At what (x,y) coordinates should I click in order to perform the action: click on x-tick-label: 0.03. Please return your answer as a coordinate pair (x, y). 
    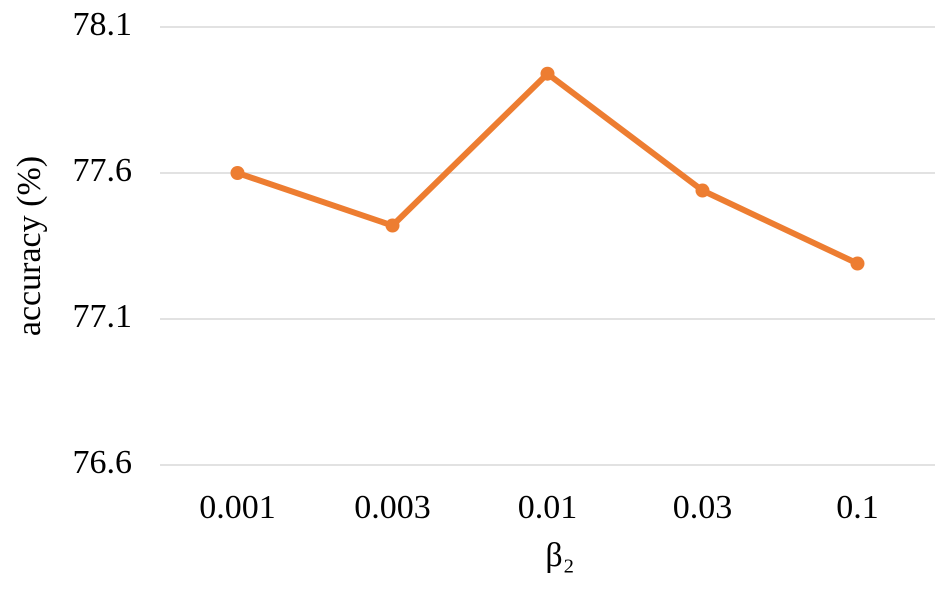
    Looking at the image, I should click on (703, 507).